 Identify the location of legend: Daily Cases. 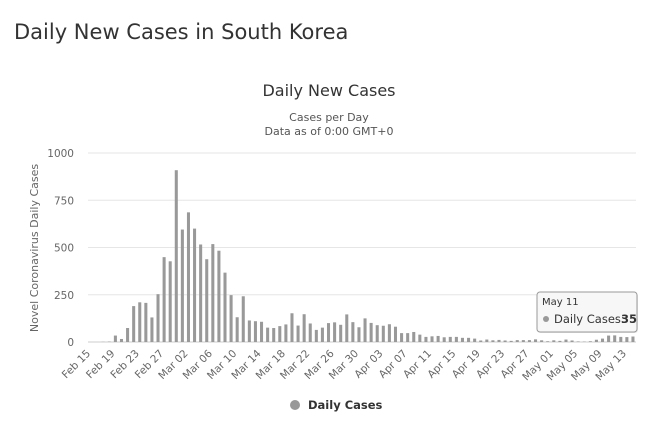
(336, 405).